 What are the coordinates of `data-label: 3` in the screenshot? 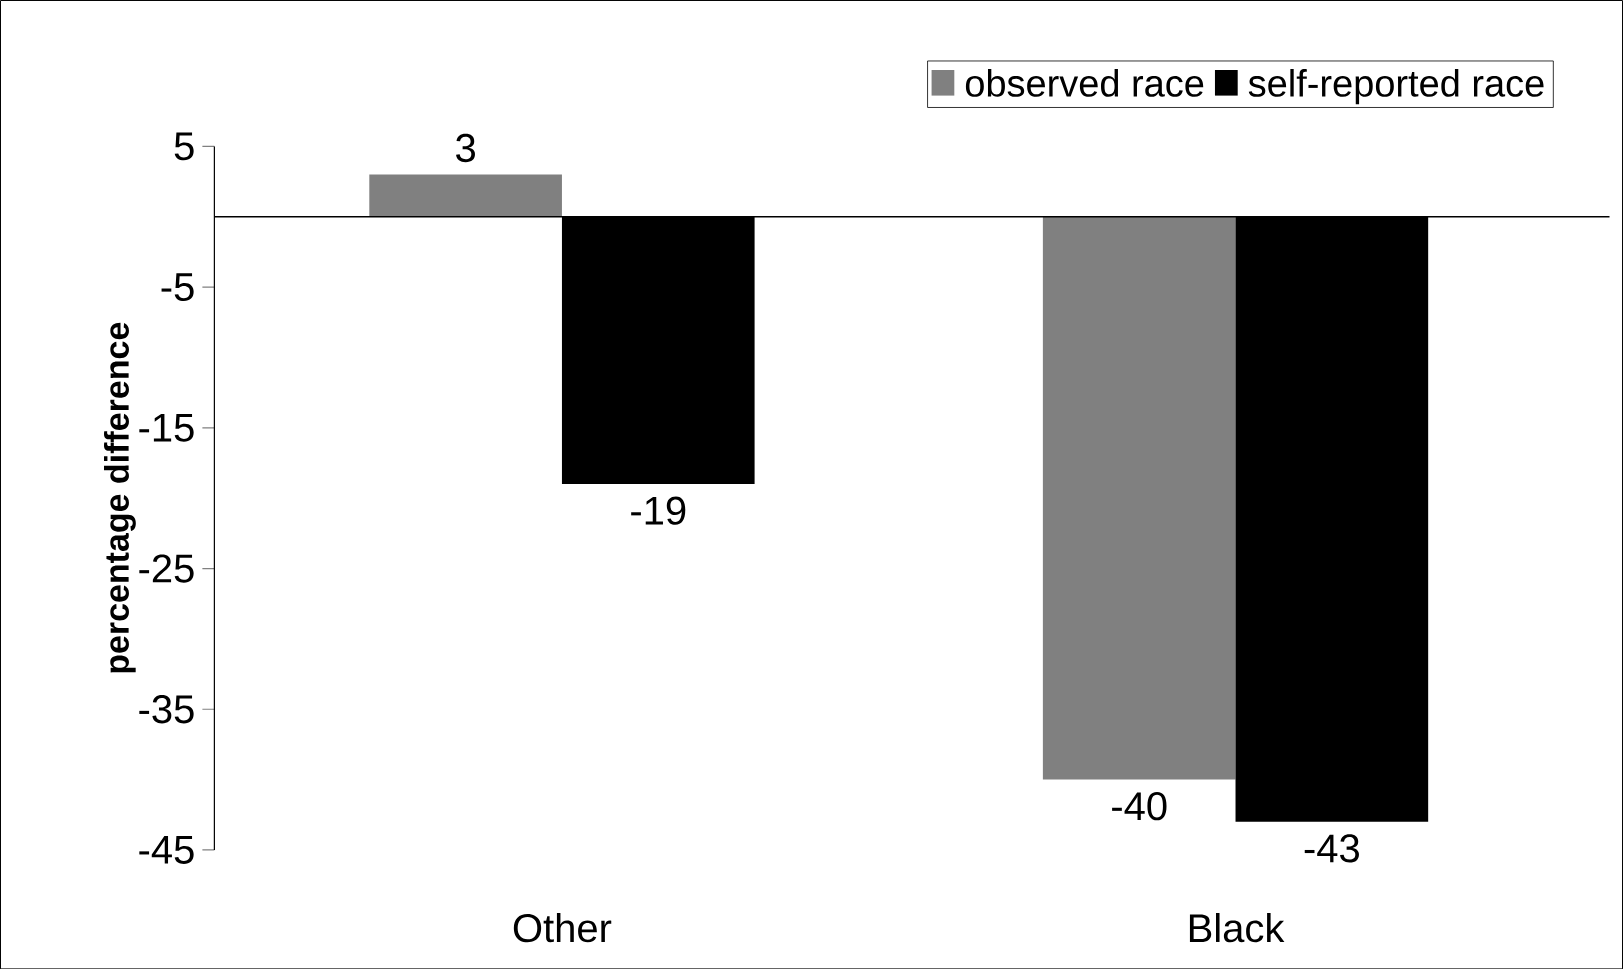 It's located at (465, 147).